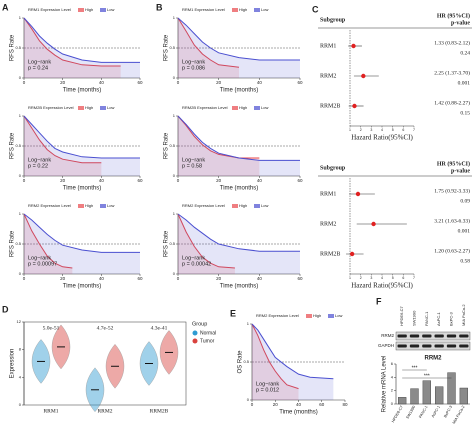 The width and height of the screenshot is (474, 441). I want to click on x-tick-label: HPDE6-C7, so click(397, 414).